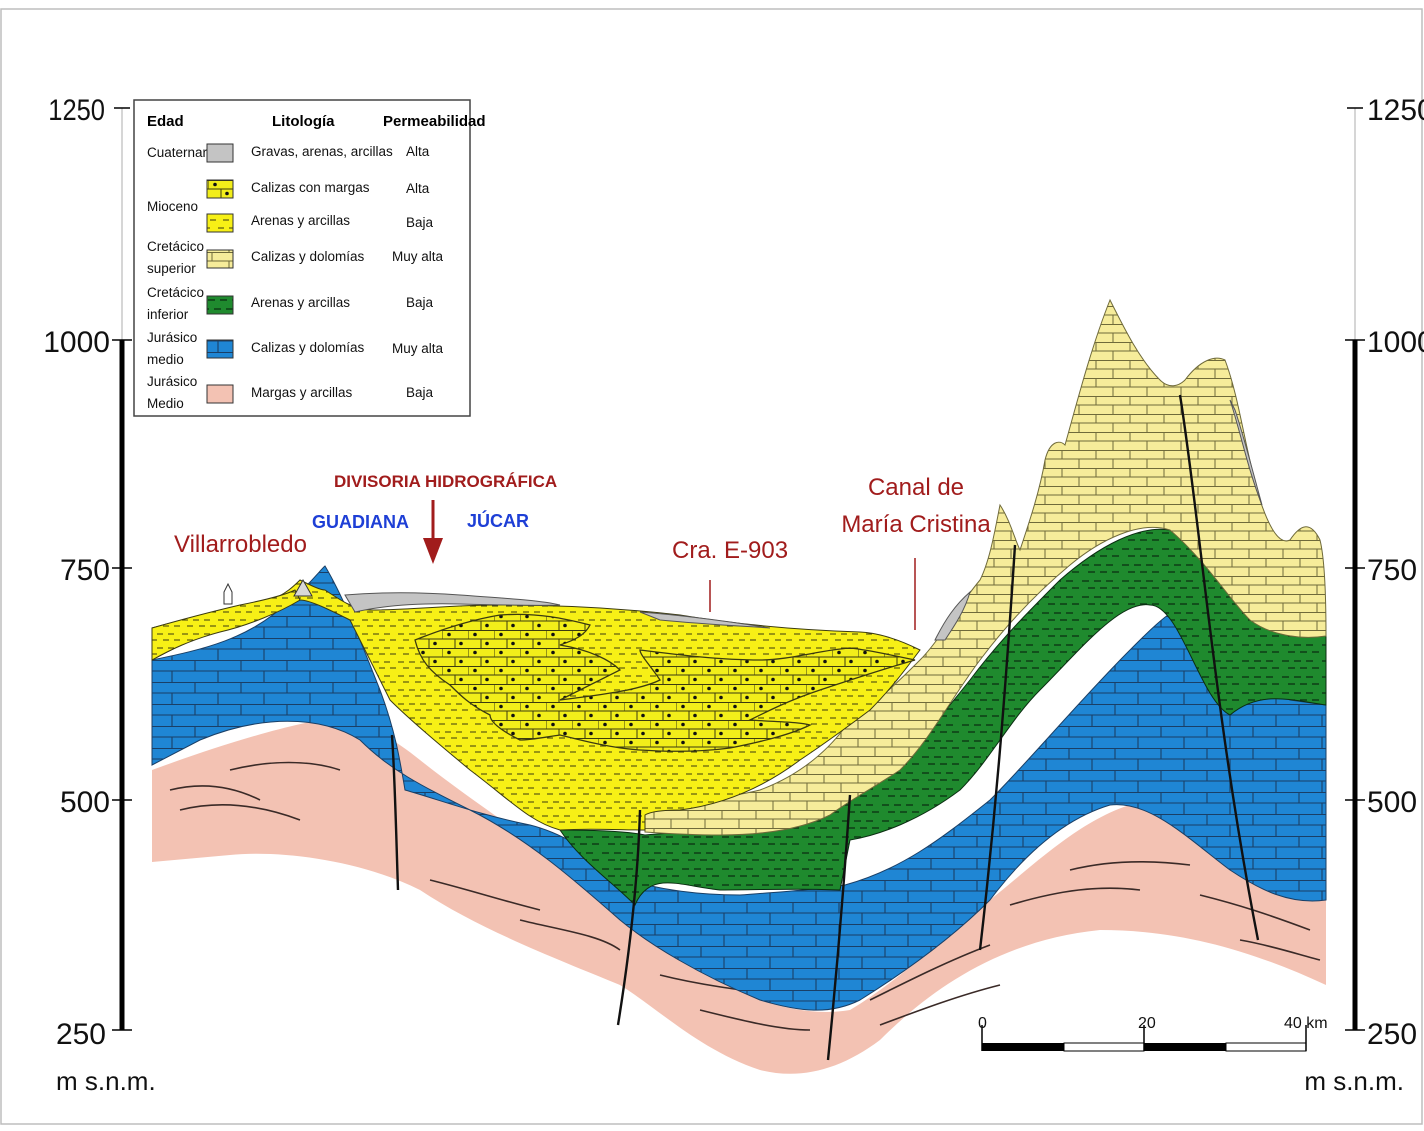 The width and height of the screenshot is (1424, 1131). Describe the element at coordinates (85, 802) in the screenshot. I see `left-tick-500: 500` at that location.